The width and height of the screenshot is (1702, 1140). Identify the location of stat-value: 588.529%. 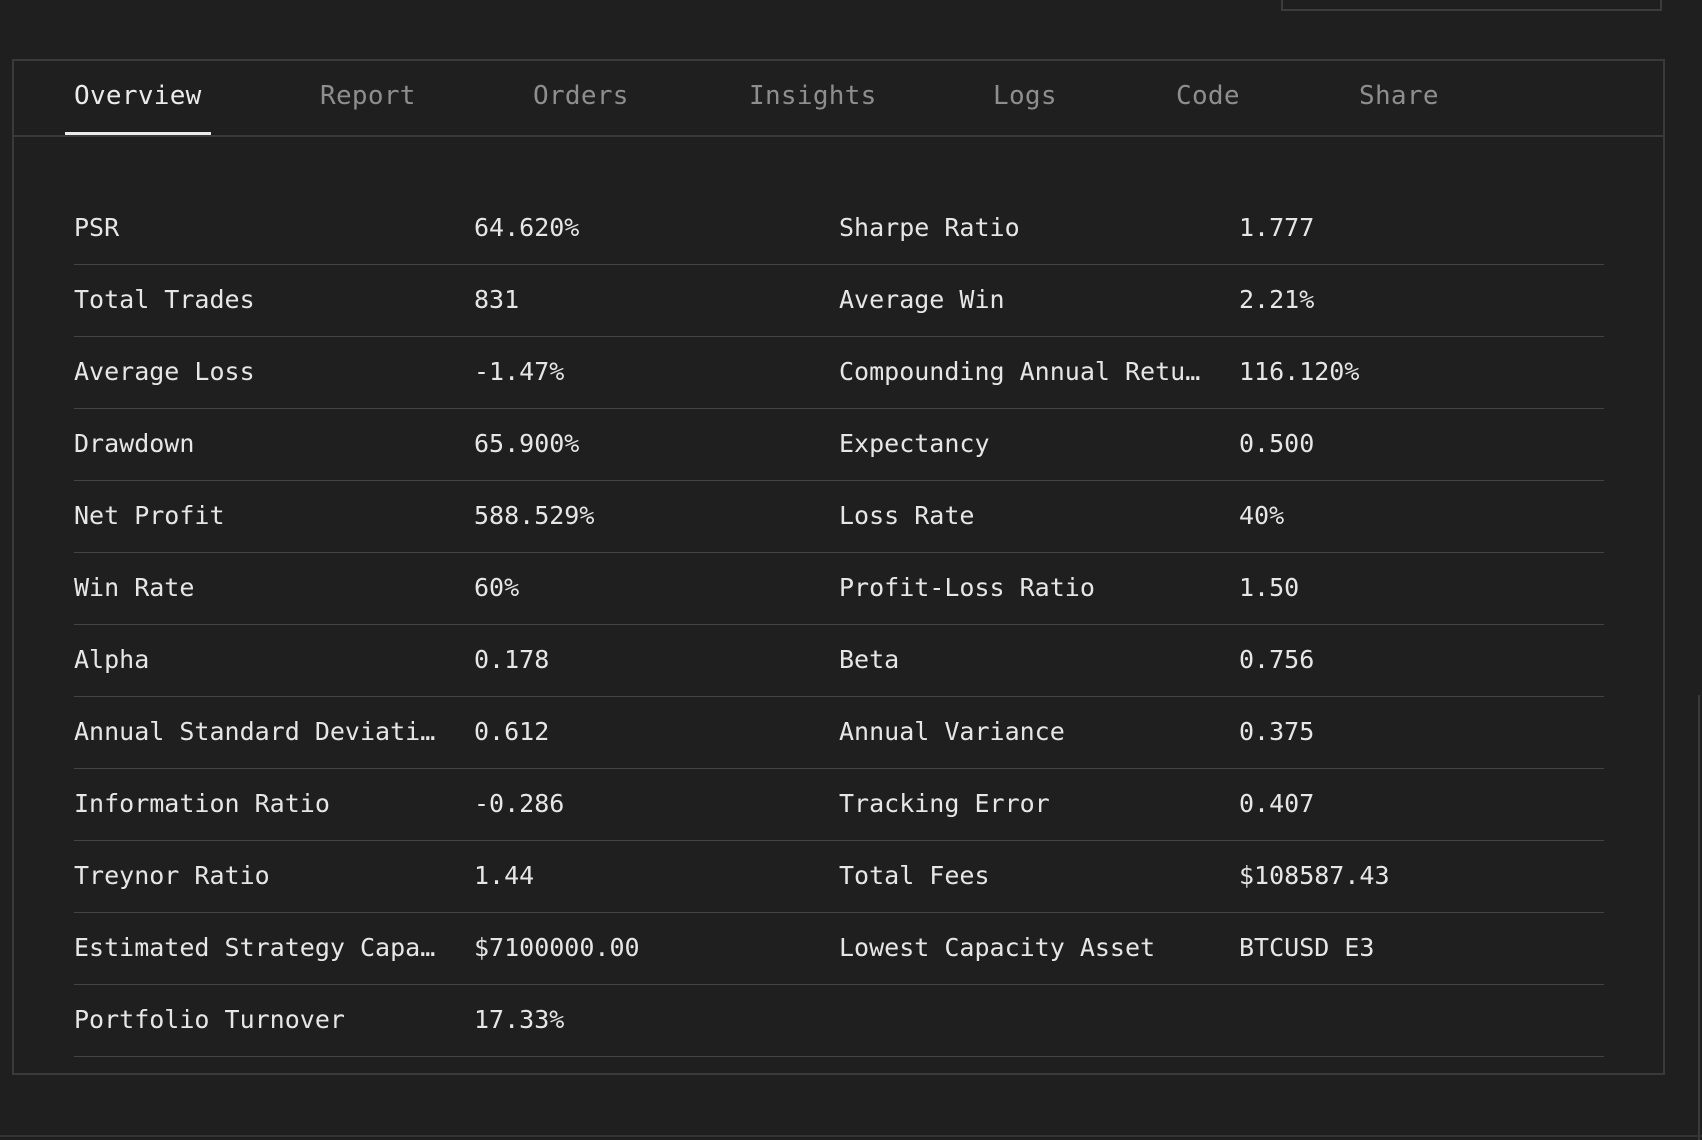
(534, 515).